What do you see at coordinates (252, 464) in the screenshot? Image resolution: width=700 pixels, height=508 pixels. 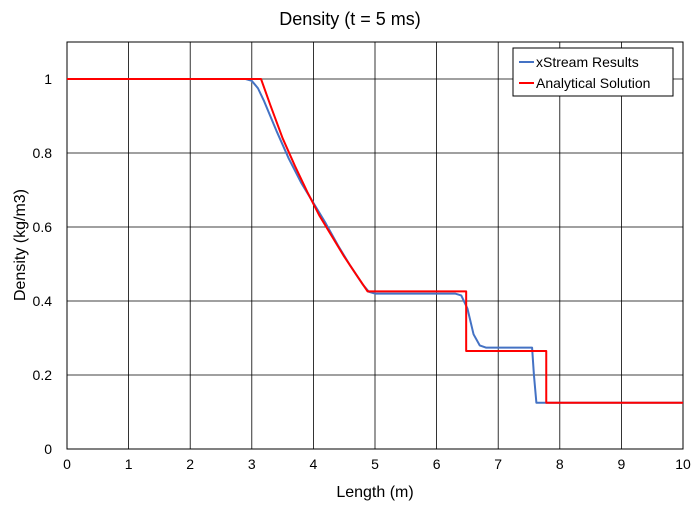 I see `x-tick-label: 3` at bounding box center [252, 464].